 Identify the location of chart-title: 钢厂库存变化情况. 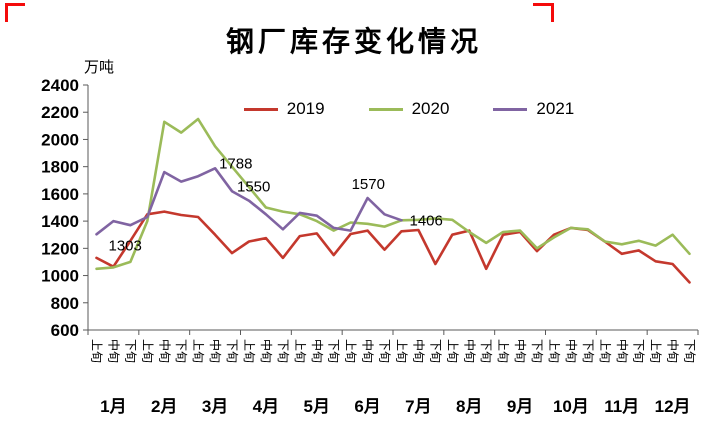
(353, 41).